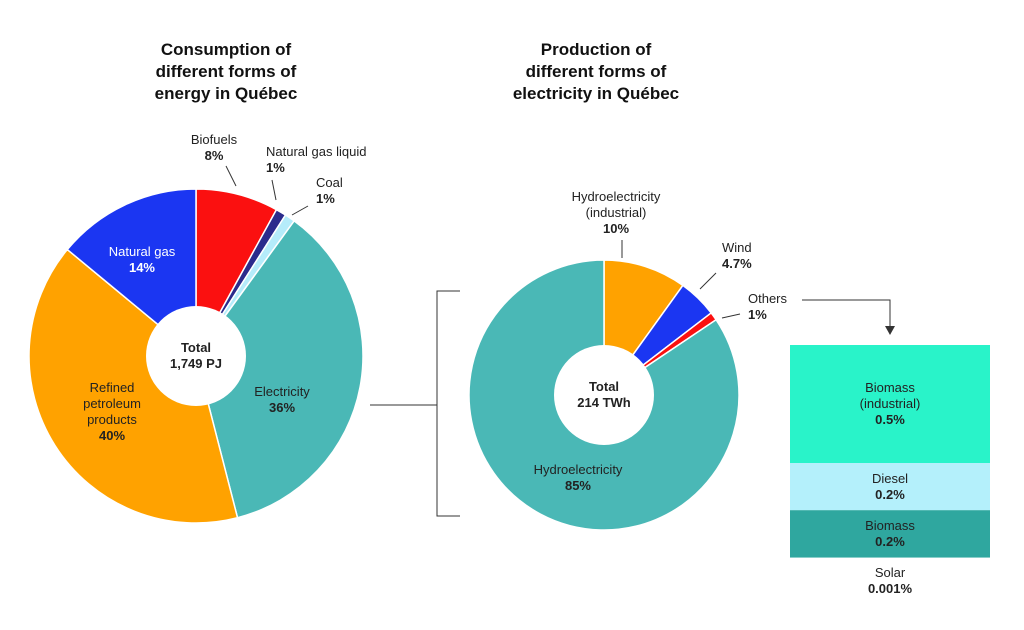  What do you see at coordinates (578, 469) in the screenshot?
I see `category-label: Hydroelectricity` at bounding box center [578, 469].